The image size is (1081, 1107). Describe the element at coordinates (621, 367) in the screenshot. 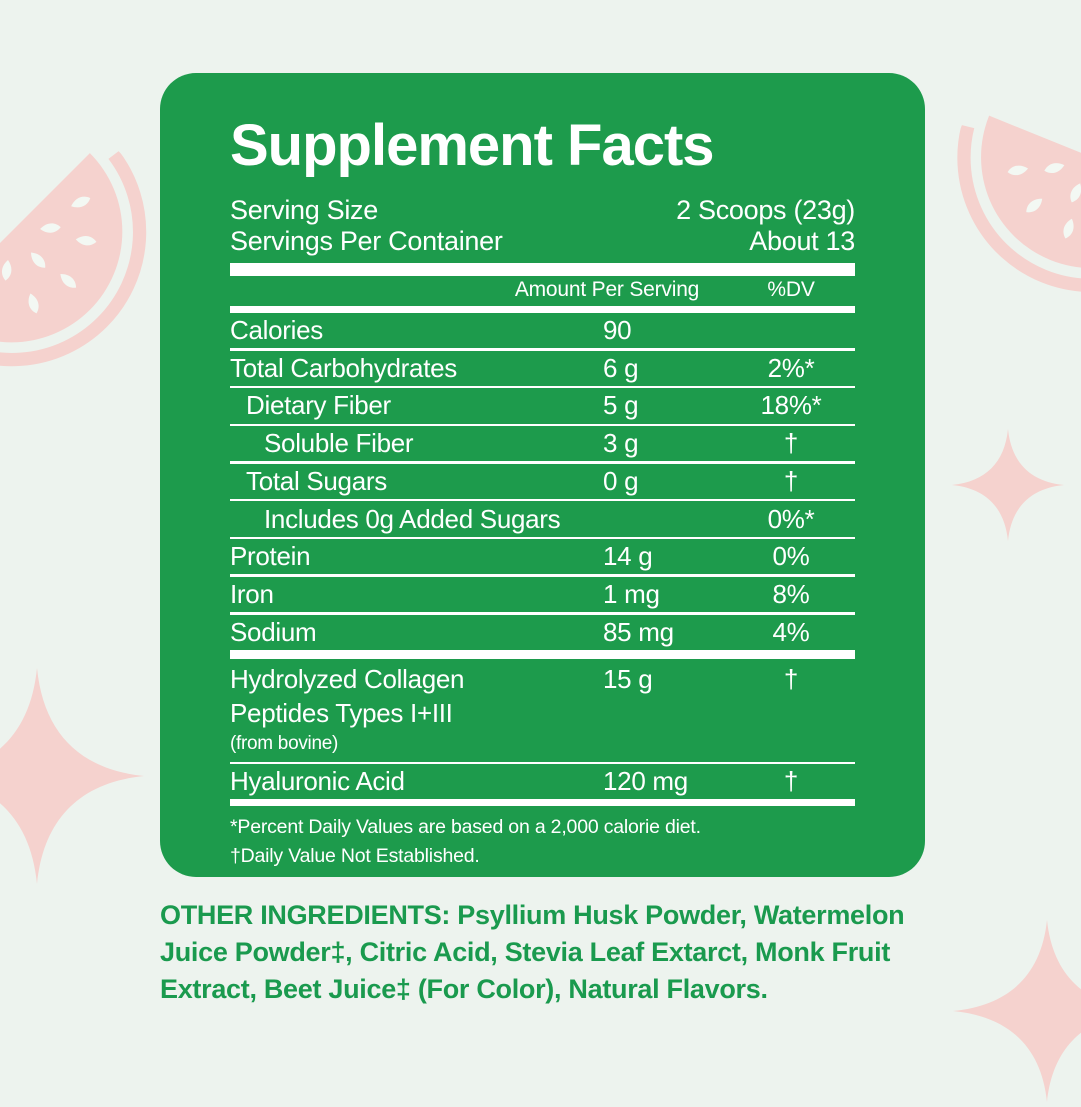

I see `row-amount: 6 g` at that location.